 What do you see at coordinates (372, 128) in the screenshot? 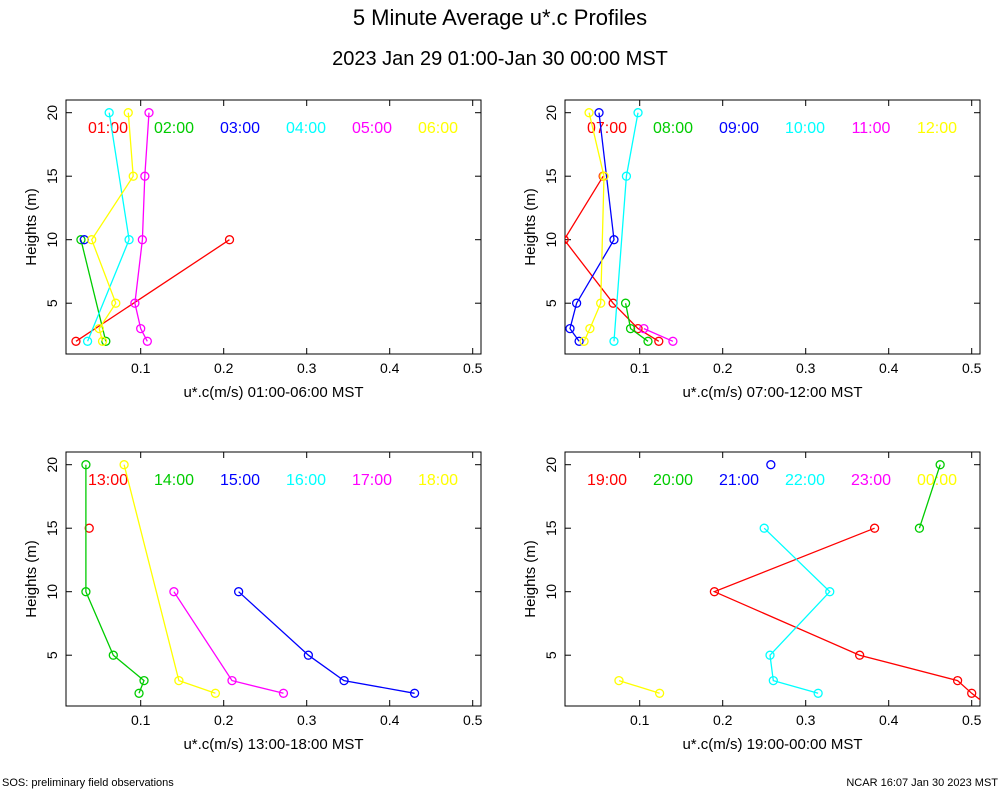
I see `legend-label: 05:00` at bounding box center [372, 128].